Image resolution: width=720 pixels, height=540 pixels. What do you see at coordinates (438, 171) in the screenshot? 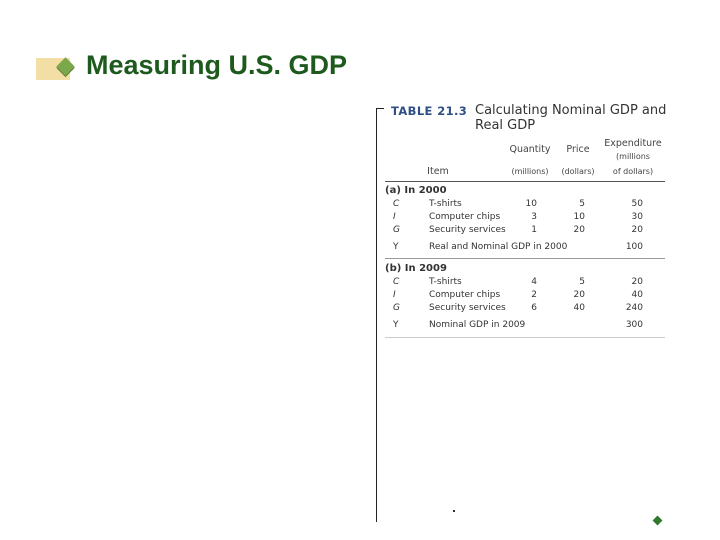
I see `item-header: Item` at bounding box center [438, 171].